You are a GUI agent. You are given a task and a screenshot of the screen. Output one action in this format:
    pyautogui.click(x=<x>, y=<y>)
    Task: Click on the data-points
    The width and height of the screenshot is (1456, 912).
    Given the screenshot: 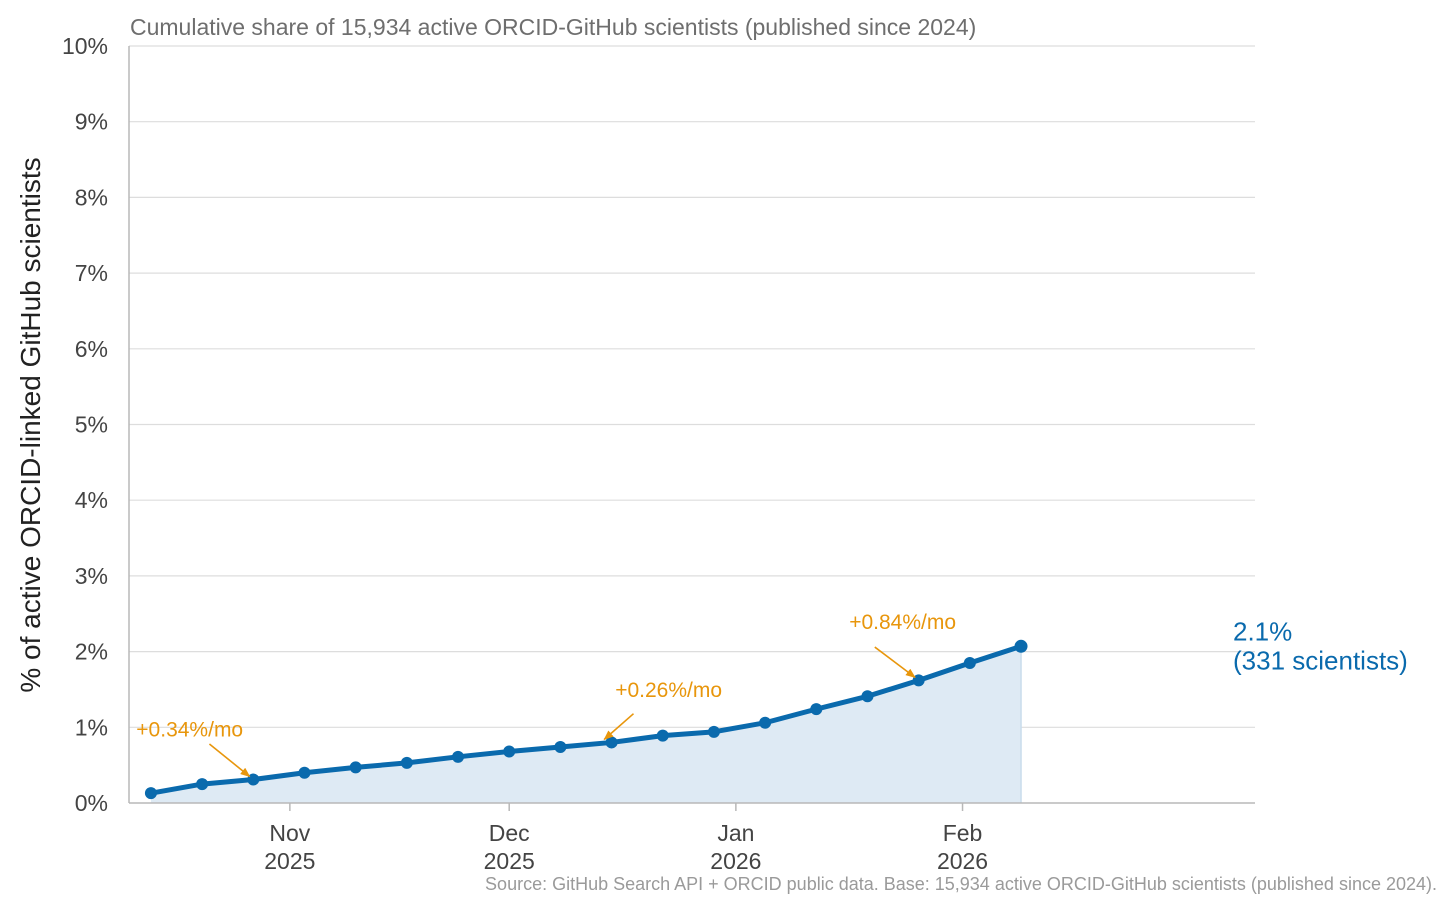 What is the action you would take?
    pyautogui.click(x=586, y=719)
    